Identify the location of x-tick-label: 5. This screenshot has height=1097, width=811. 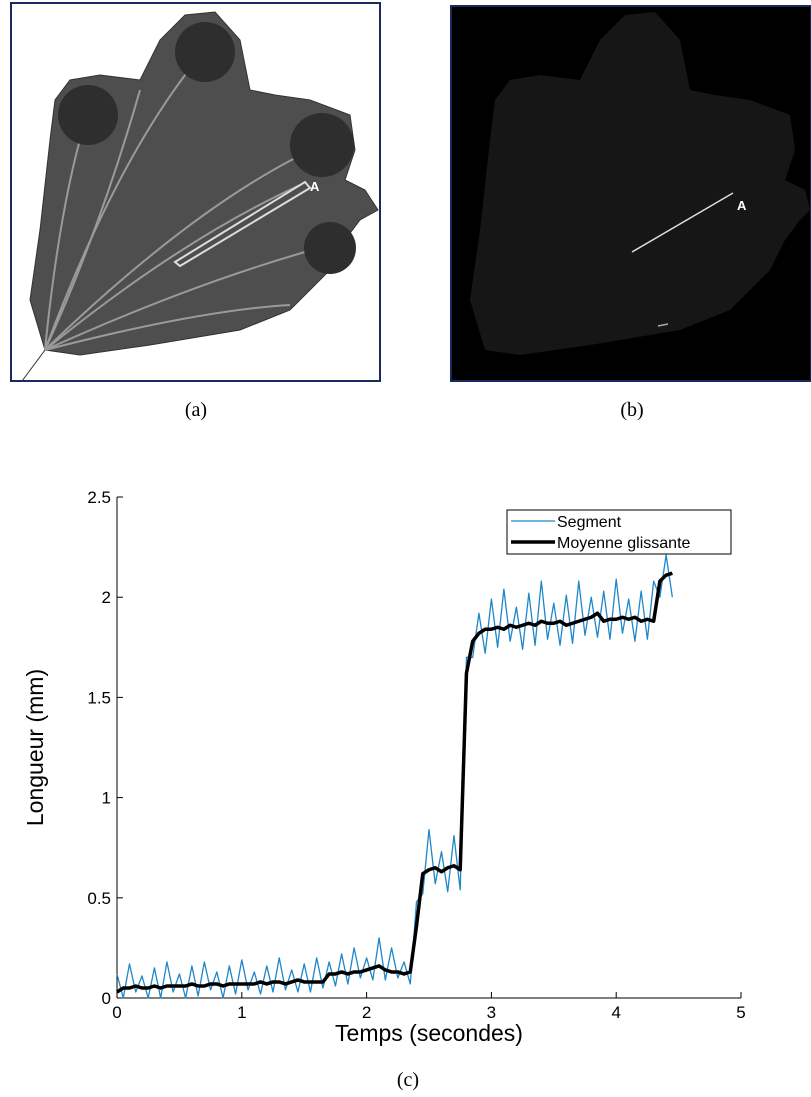
(740, 1012).